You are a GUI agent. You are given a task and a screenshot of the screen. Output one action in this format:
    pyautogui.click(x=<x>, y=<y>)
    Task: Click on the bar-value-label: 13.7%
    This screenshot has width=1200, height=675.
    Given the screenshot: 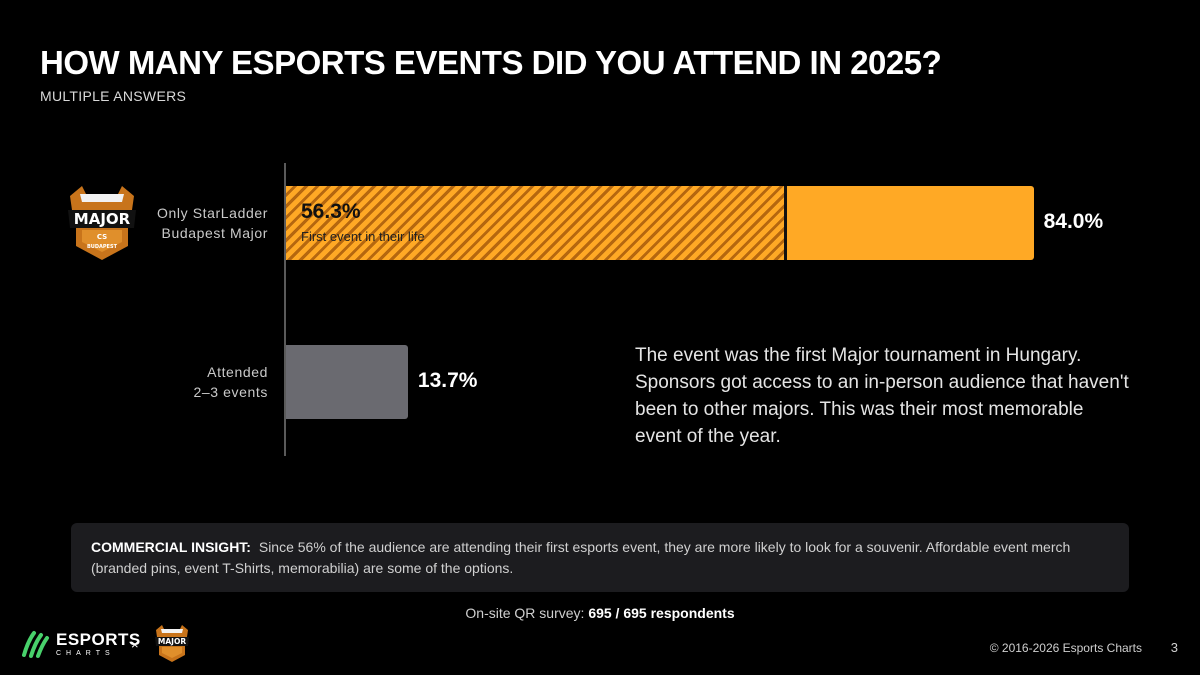 What is the action you would take?
    pyautogui.click(x=447, y=380)
    